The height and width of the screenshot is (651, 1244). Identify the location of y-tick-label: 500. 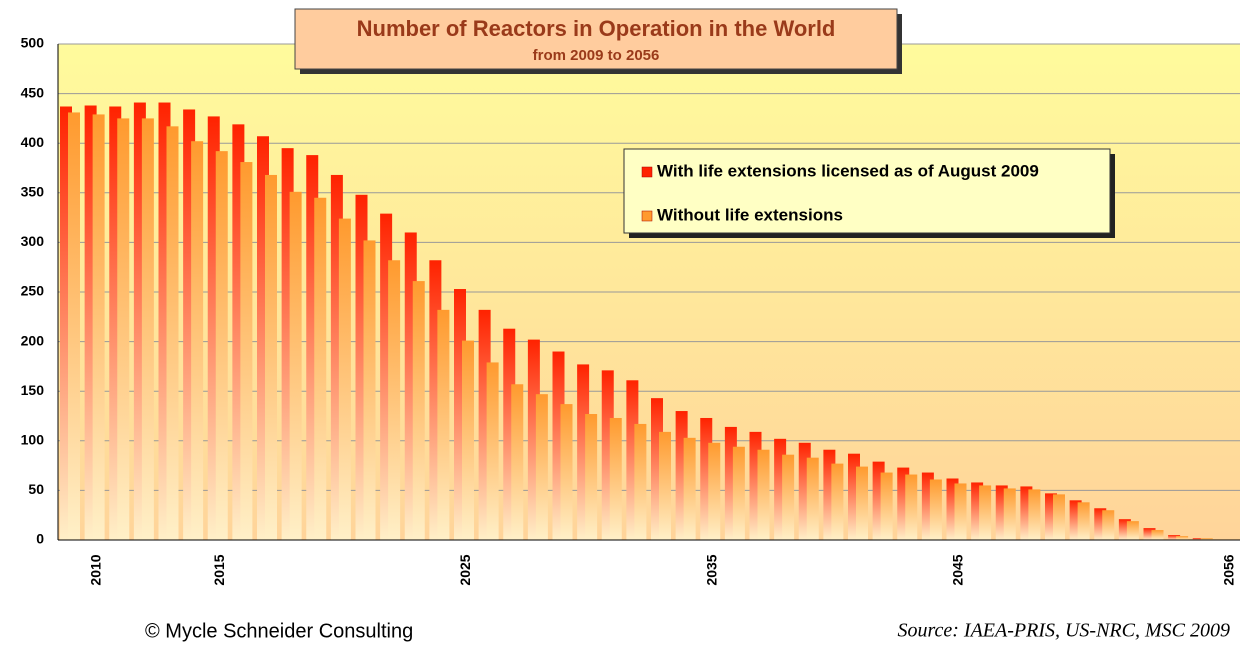
(33, 43).